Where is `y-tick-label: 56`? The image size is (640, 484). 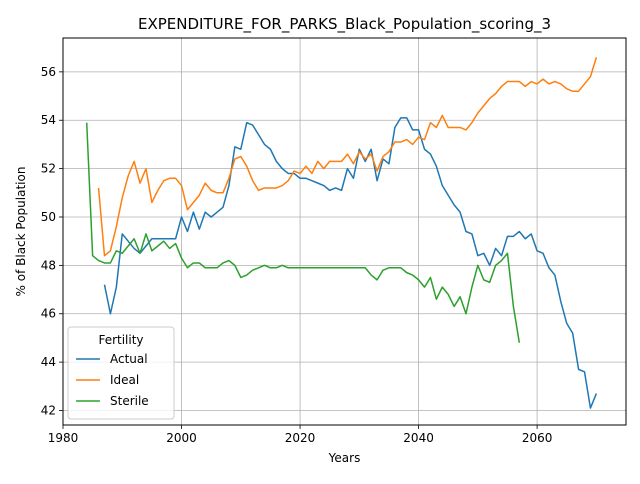 y-tick-label: 56 is located at coordinates (48, 72).